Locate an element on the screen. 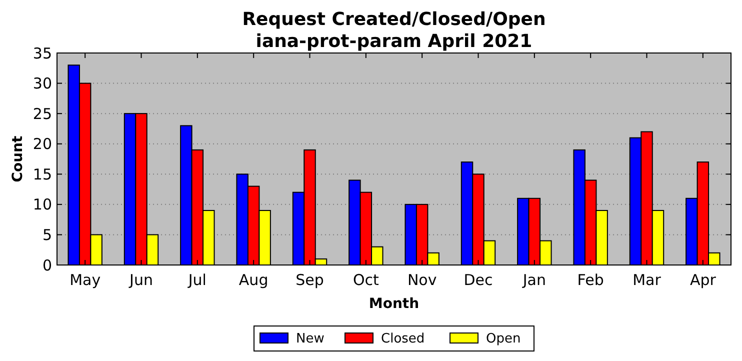 This screenshot has height=361, width=742. x-tick-label: Apr is located at coordinates (703, 280).